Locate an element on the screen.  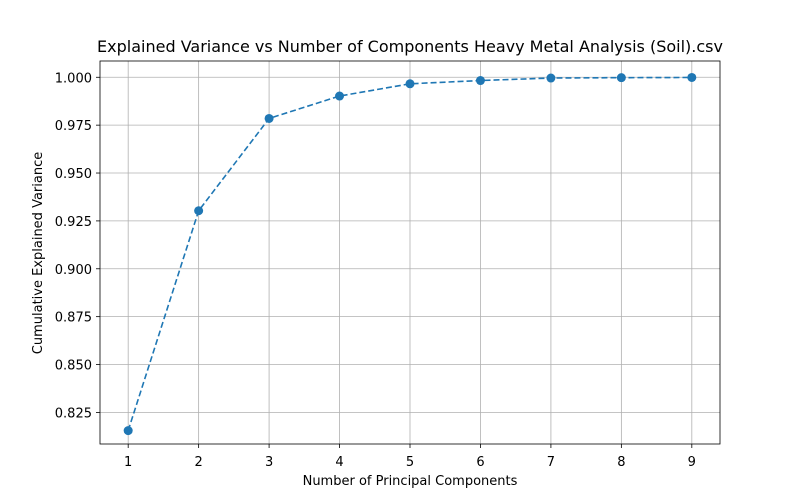
y-tick-label: 1.000 is located at coordinates (73, 78).